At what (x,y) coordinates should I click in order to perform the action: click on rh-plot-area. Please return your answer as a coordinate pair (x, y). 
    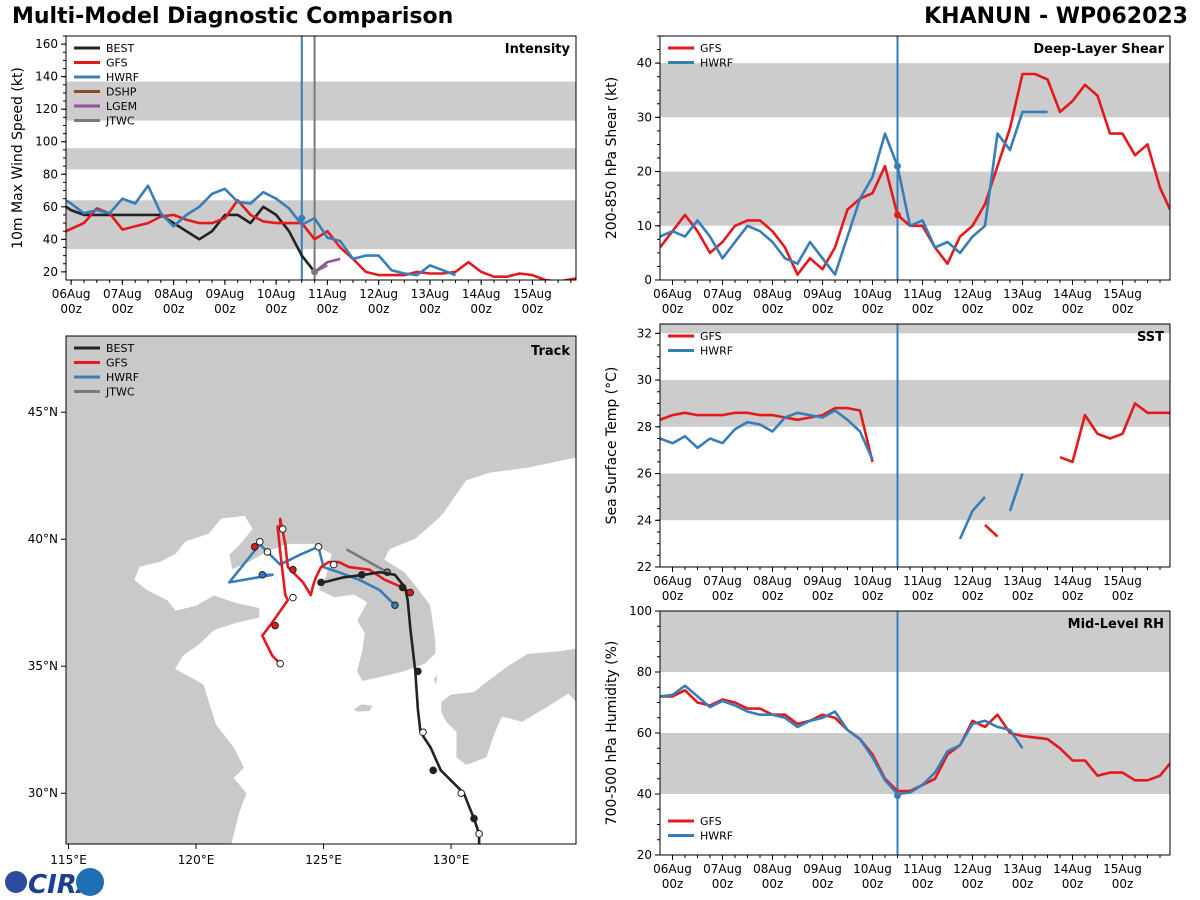
    Looking at the image, I should click on (915, 733).